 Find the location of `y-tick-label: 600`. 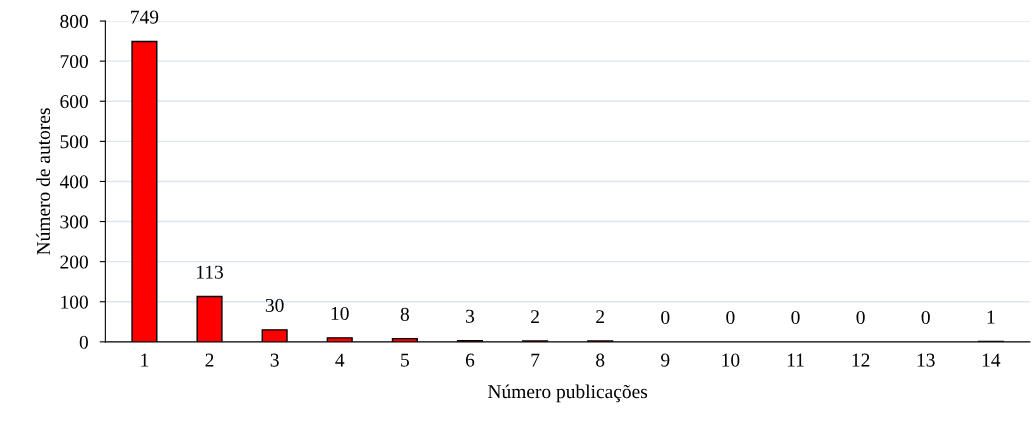

y-tick-label: 600 is located at coordinates (74, 102).